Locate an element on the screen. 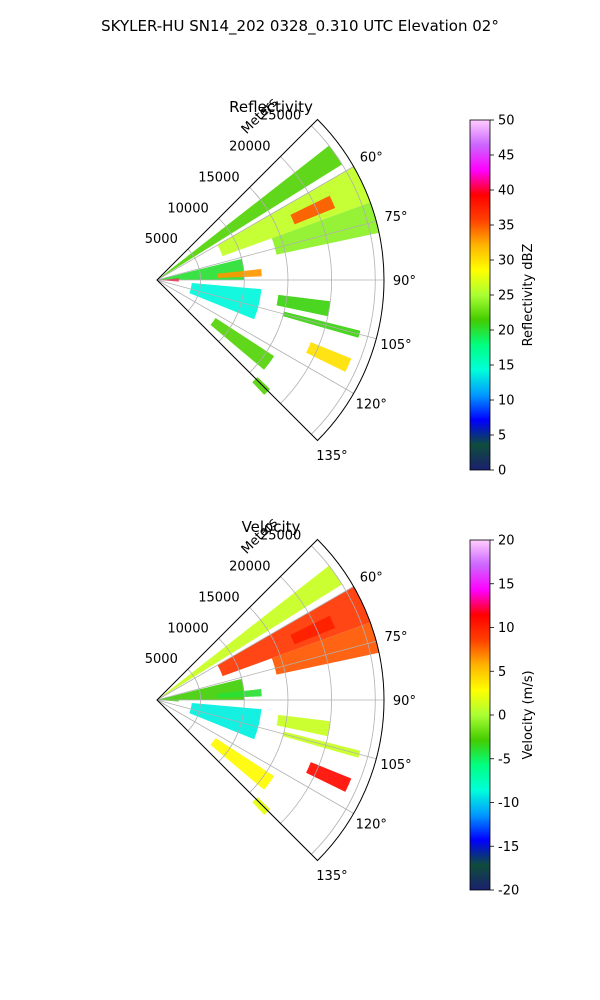 This screenshot has height=1000, width=600. colorbar-tick-label: 30 is located at coordinates (506, 261).